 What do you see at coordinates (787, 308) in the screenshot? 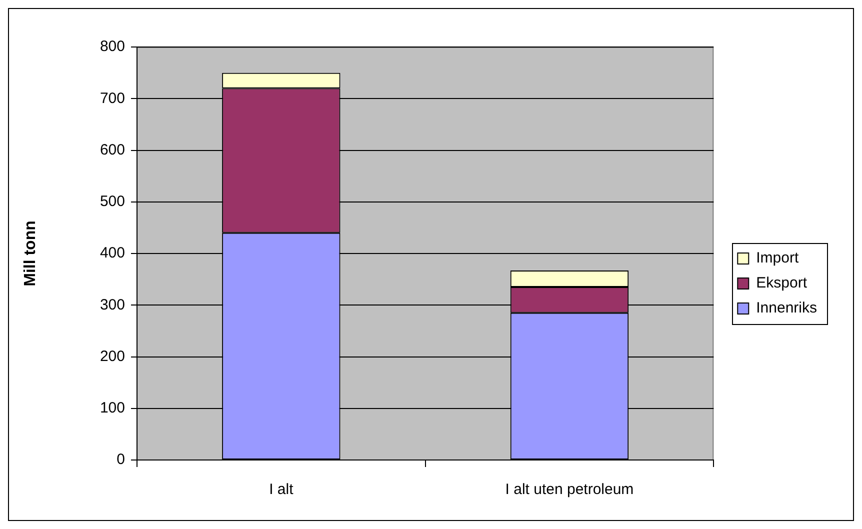
I see `legend-label: Innenriks` at bounding box center [787, 308].